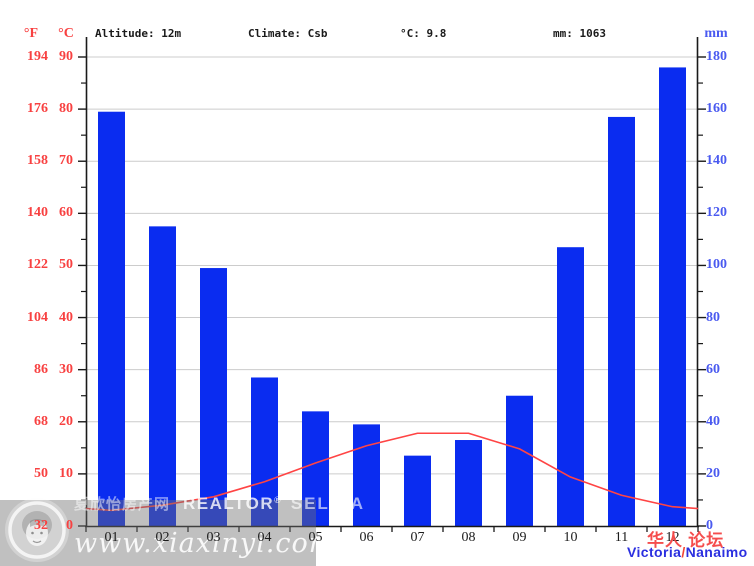 Image resolution: width=754 pixels, height=566 pixels. I want to click on logo-face, so click(37, 533).